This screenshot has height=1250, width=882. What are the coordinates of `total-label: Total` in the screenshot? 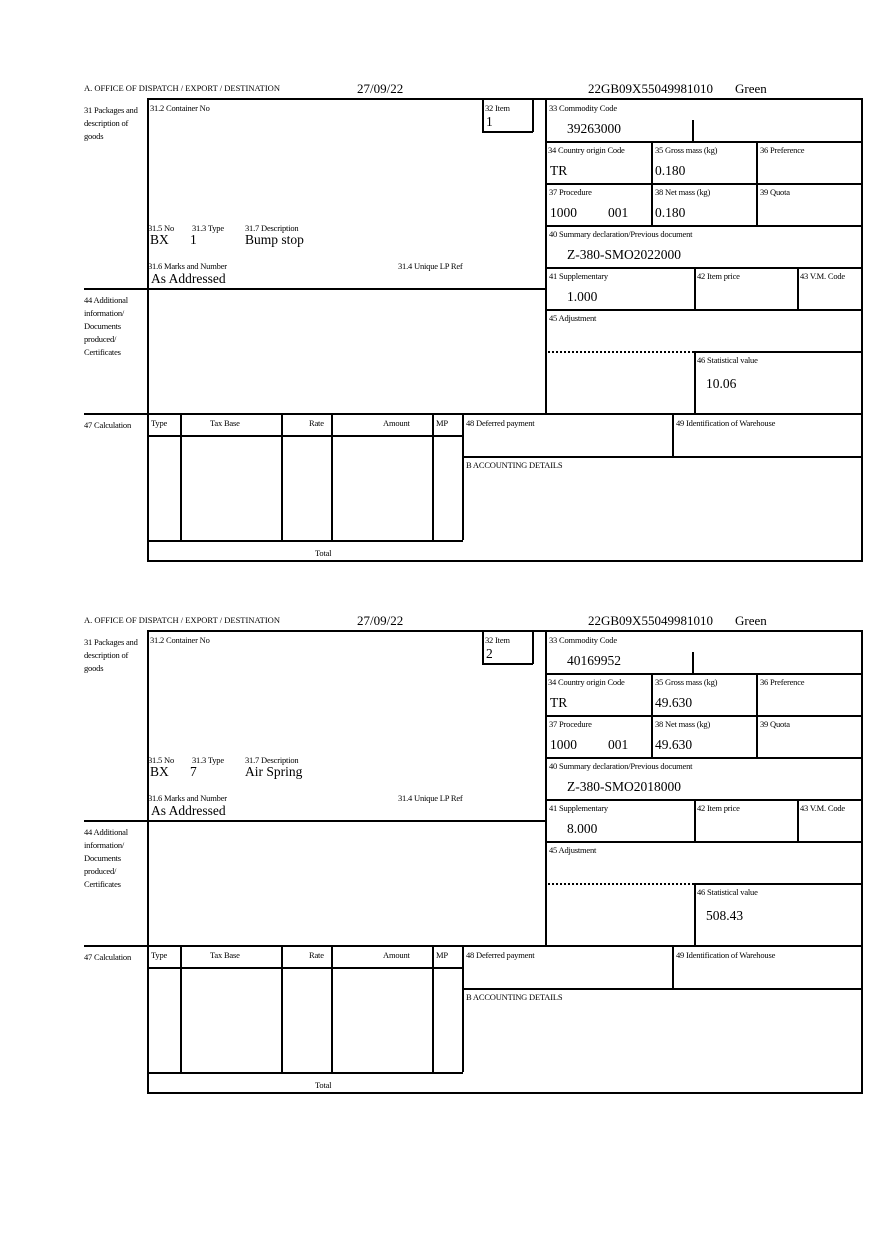 It's located at (323, 553).